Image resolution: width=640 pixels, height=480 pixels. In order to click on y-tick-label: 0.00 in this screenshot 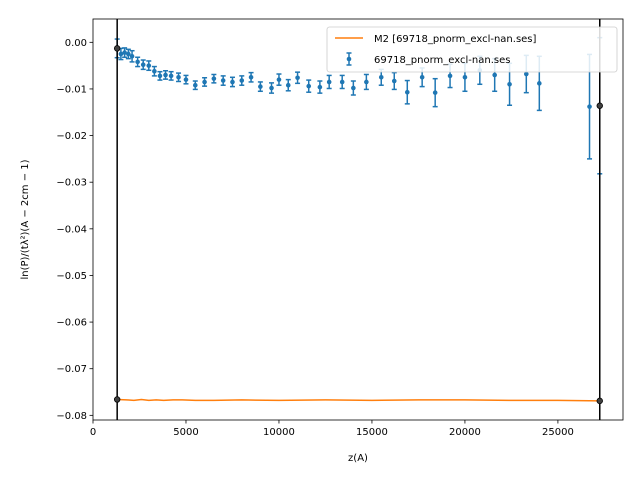, I will do `click(76, 43)`.